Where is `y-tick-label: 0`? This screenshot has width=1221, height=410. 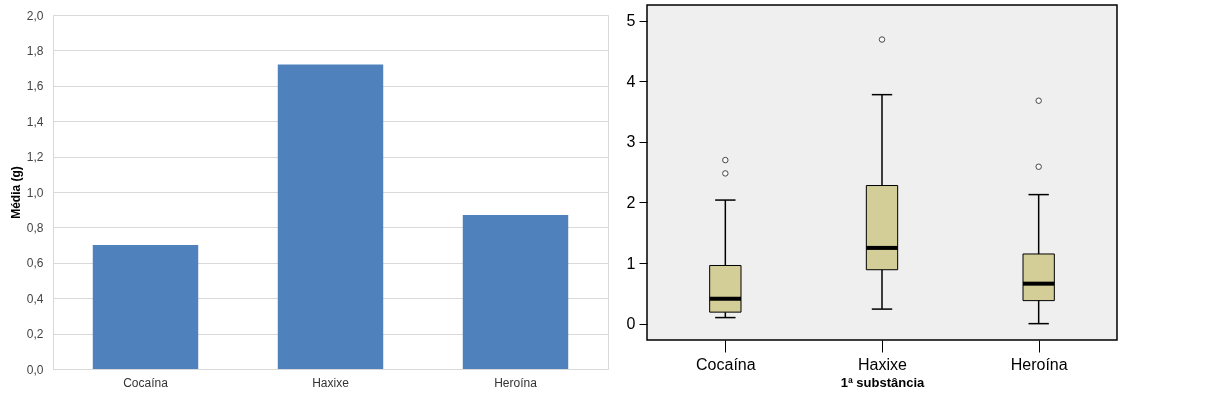
y-tick-label: 0 is located at coordinates (631, 324).